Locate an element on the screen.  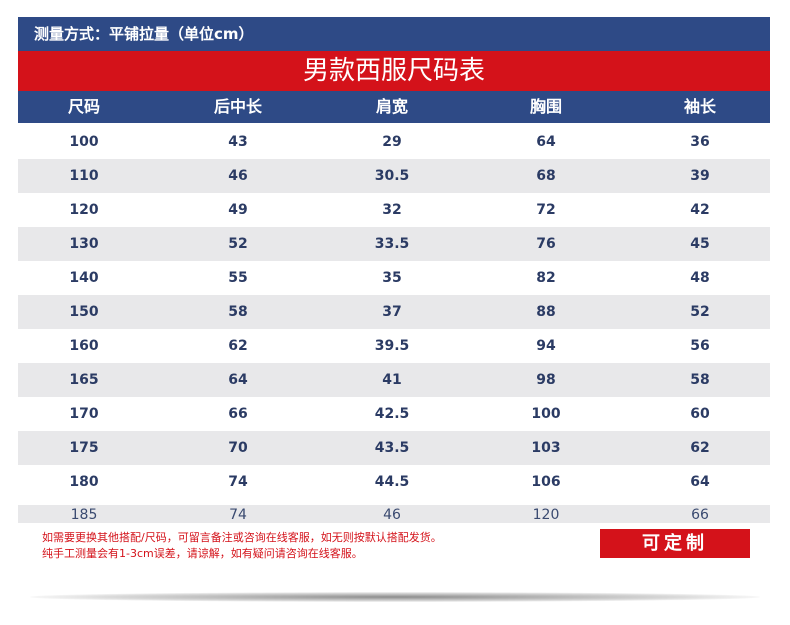
cell-shoulder: 44.5 is located at coordinates (392, 482).